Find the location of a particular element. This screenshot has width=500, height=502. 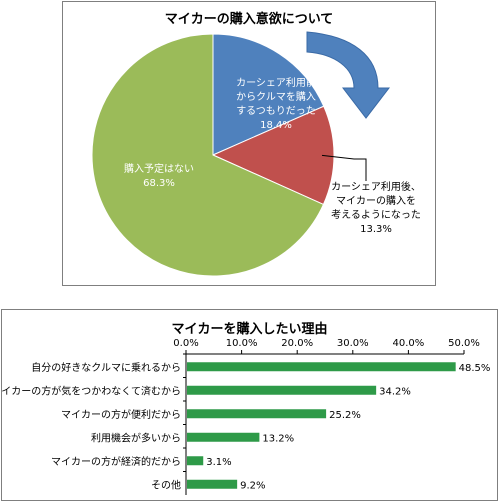

category-label: 自分の好きなクルマに乗れるから is located at coordinates (106, 367).